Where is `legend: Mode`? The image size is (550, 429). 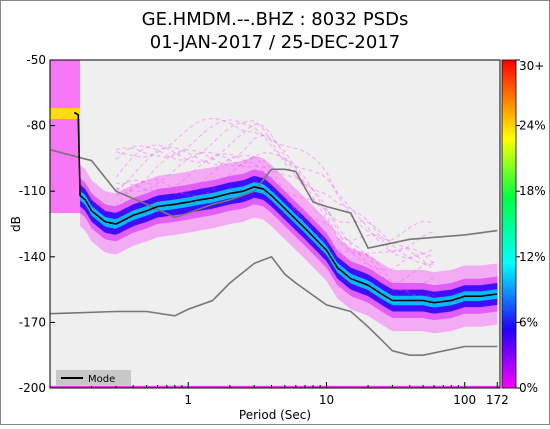
legend: Mode is located at coordinates (93, 378).